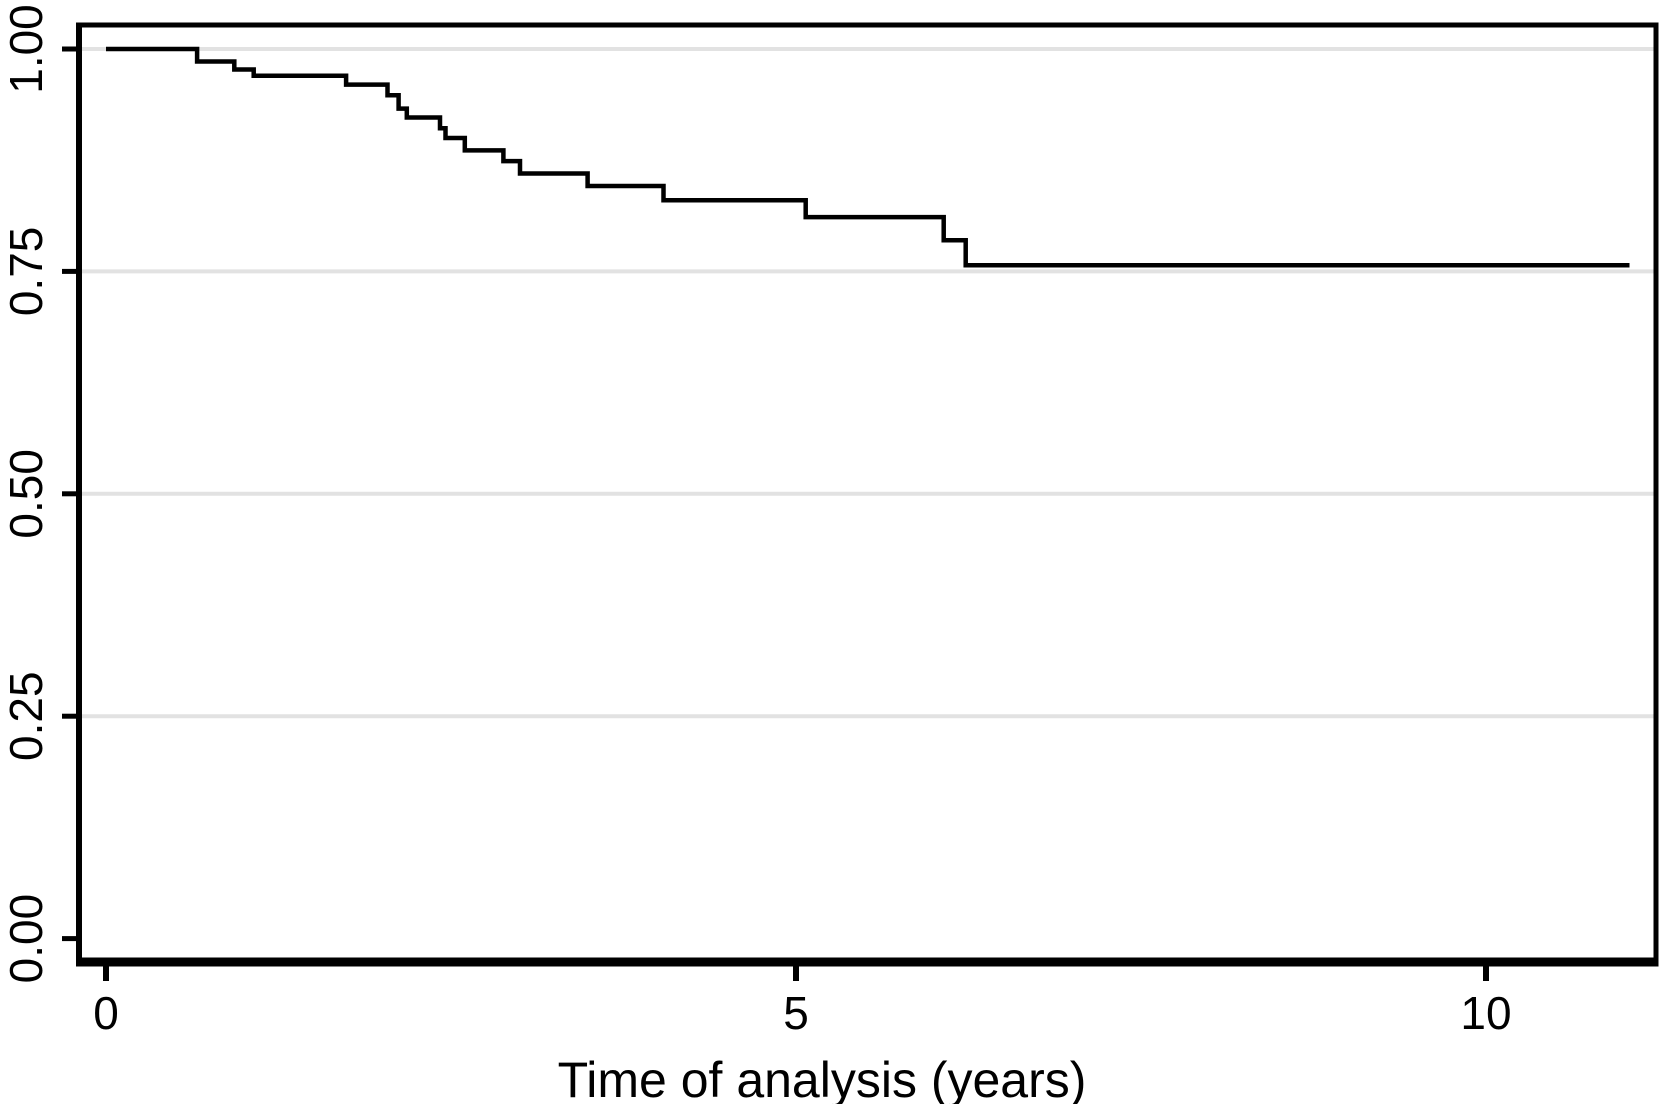  What do you see at coordinates (26, 272) in the screenshot?
I see `y-tick-label-0.75: 0.75` at bounding box center [26, 272].